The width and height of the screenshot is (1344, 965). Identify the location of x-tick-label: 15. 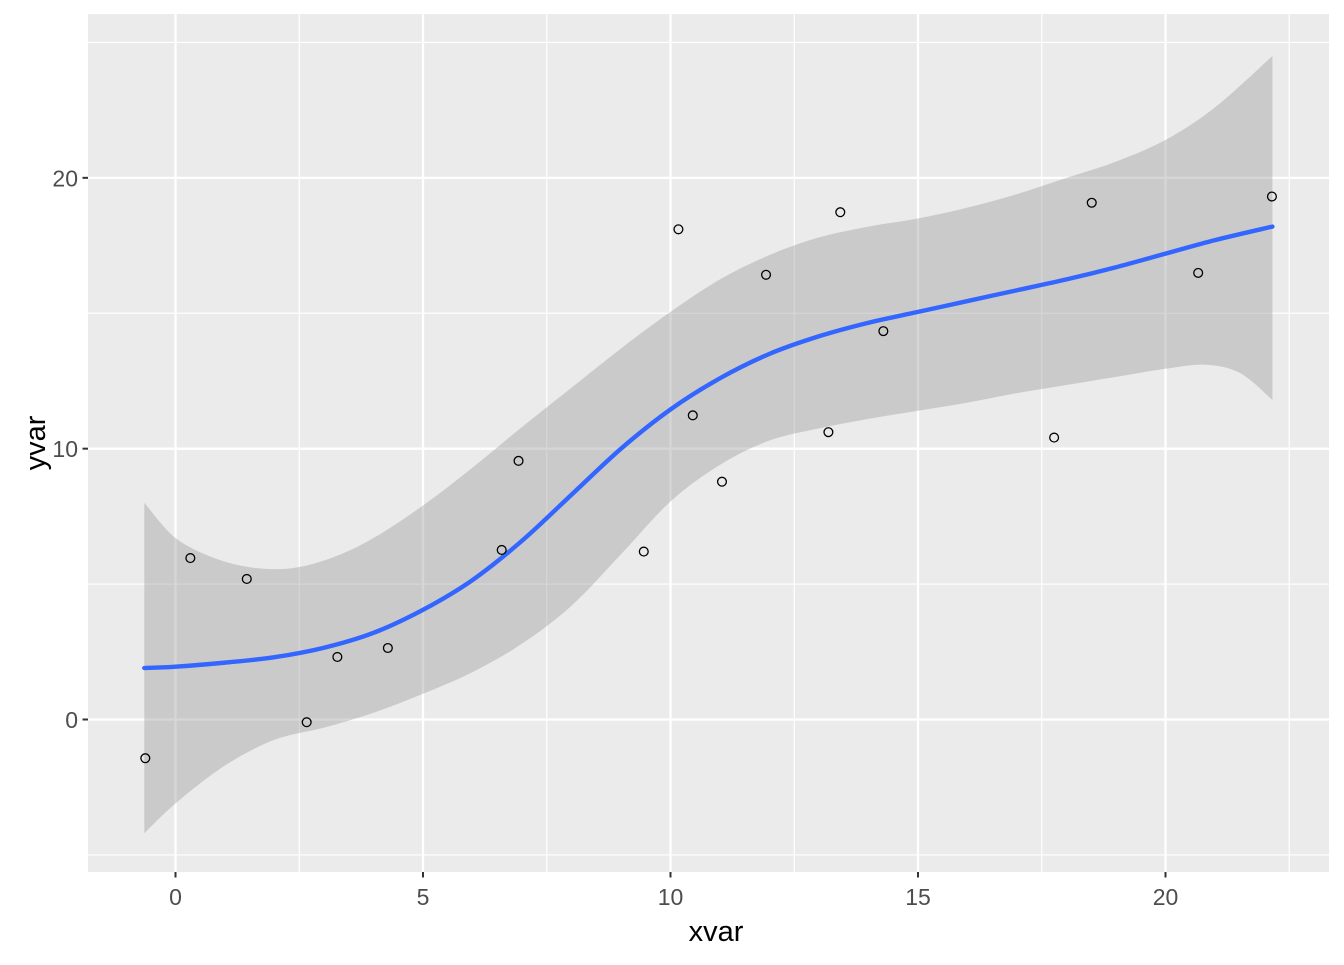
(918, 897).